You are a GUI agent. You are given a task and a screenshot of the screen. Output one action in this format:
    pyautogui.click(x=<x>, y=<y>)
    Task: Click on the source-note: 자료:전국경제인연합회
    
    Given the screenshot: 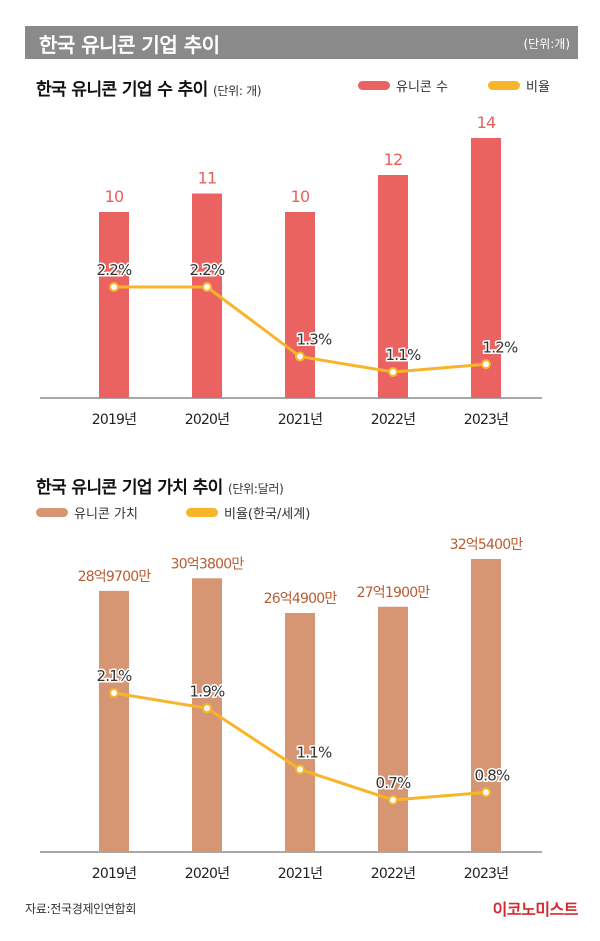 What is the action you would take?
    pyautogui.click(x=81, y=909)
    